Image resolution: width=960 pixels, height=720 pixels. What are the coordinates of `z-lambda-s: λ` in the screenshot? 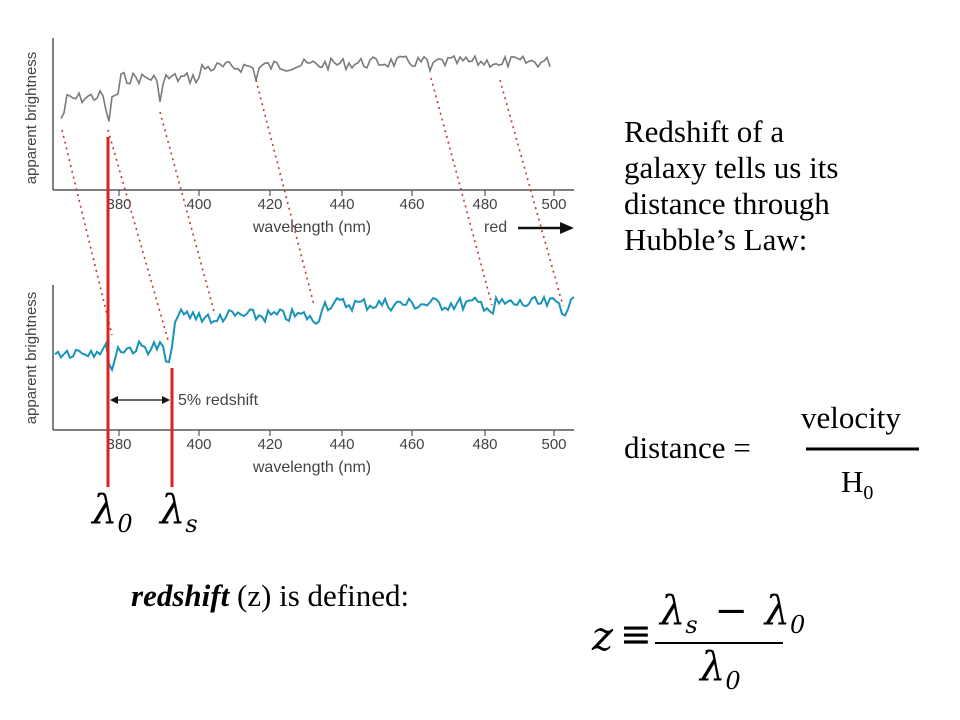 It's located at (673, 611).